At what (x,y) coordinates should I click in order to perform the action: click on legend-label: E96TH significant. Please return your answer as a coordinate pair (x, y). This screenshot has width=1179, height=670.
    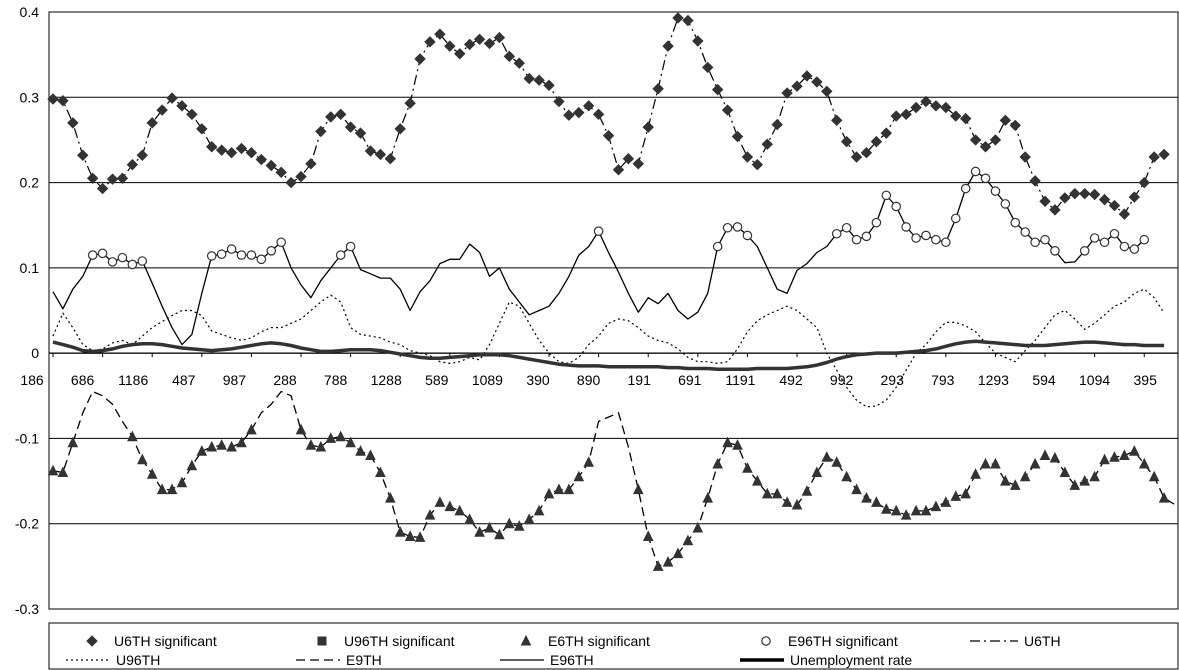
    Looking at the image, I should click on (843, 641).